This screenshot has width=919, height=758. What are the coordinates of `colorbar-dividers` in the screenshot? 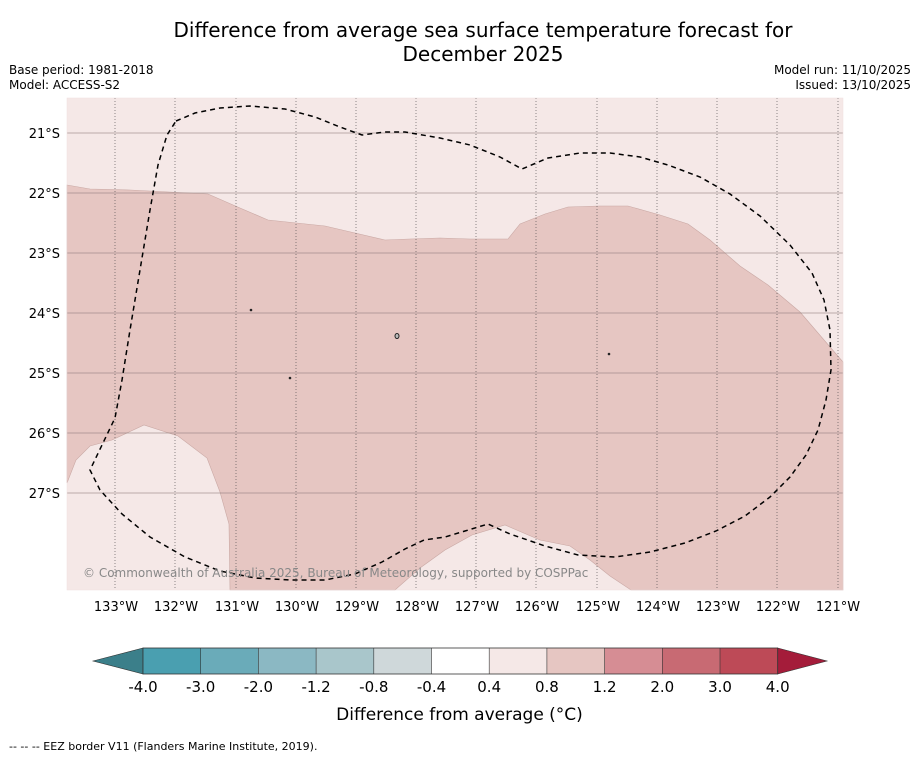 It's located at (460, 661).